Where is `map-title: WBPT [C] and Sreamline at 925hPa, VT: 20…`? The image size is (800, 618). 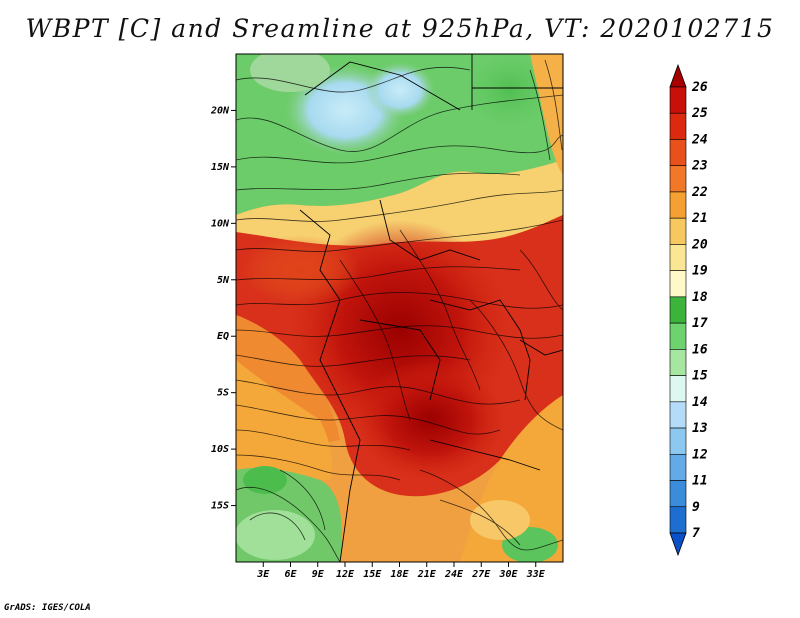
map-title: WBPT [C] and Sreamline at 925hPa, VT: 20… is located at coordinates (400, 28).